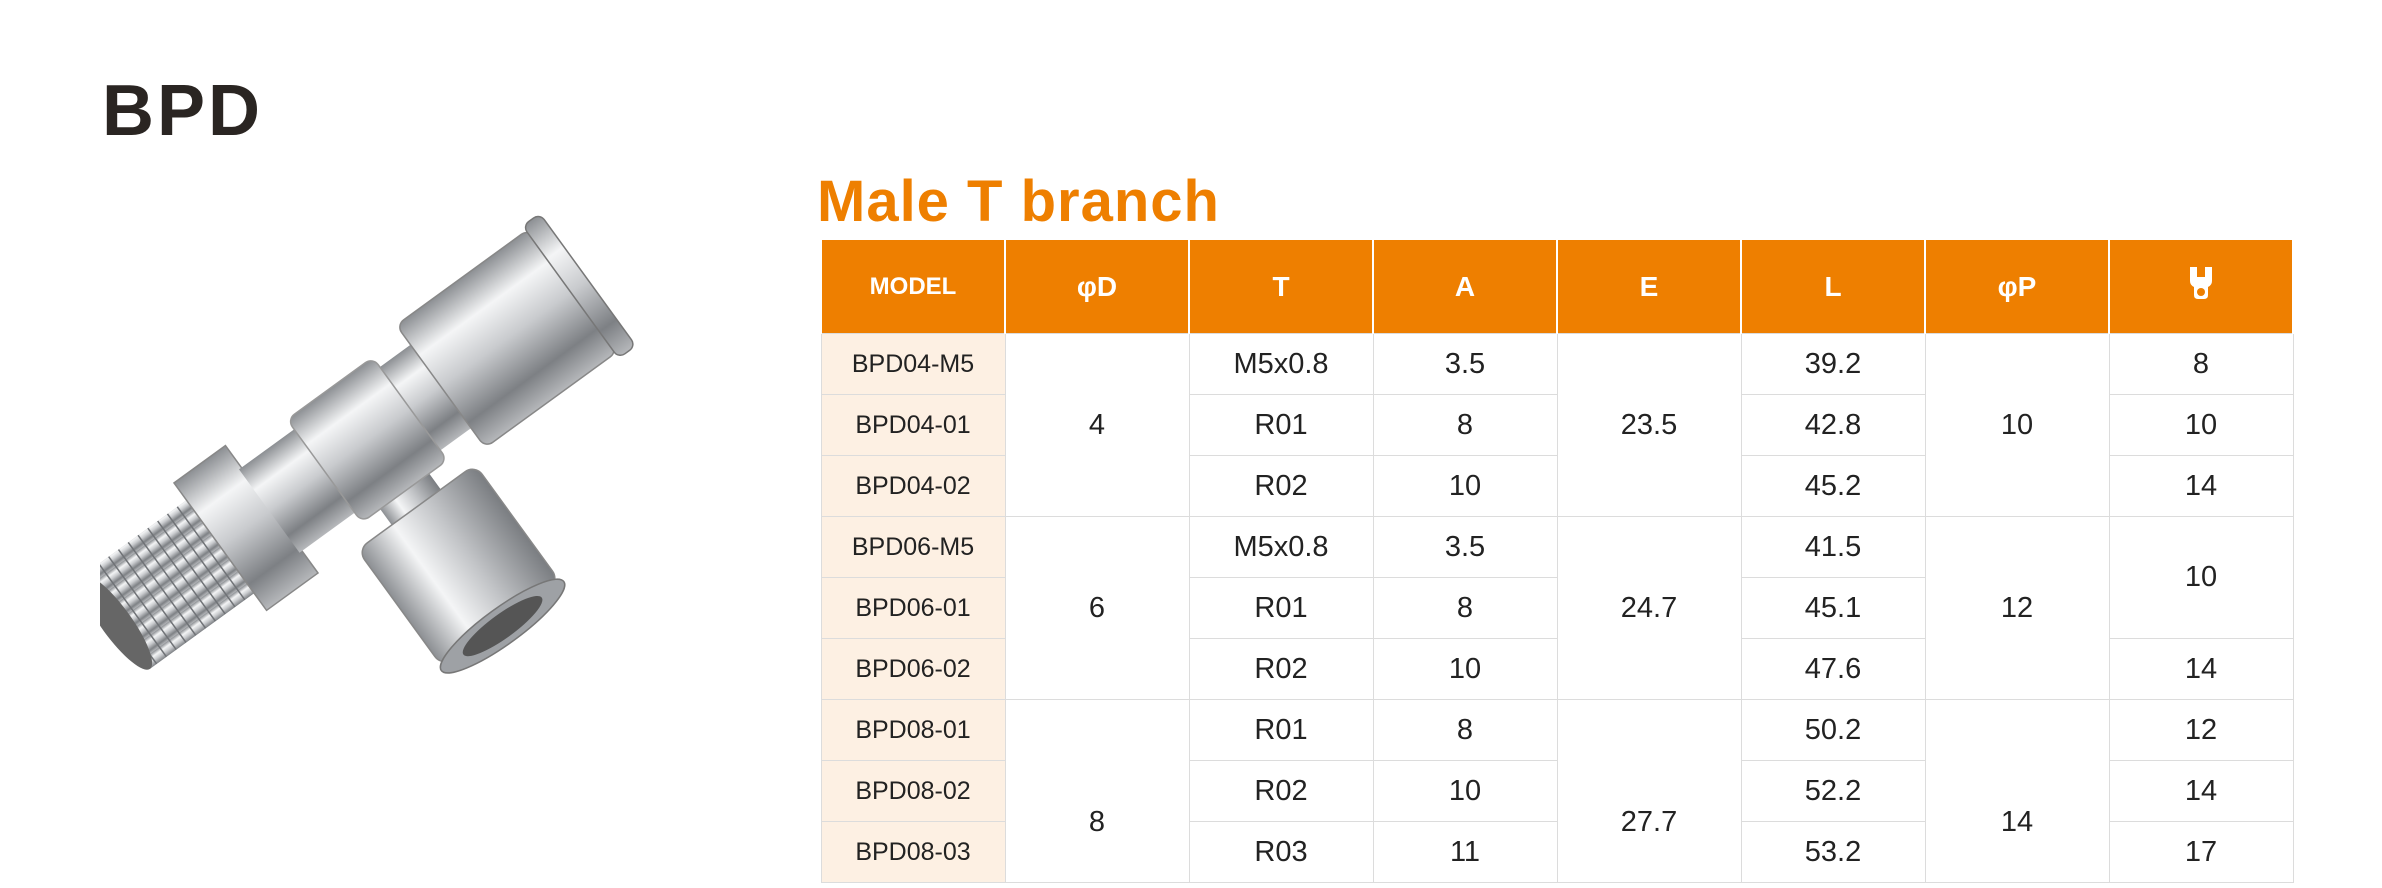  What do you see at coordinates (1465, 852) in the screenshot?
I see `cell: 11` at bounding box center [1465, 852].